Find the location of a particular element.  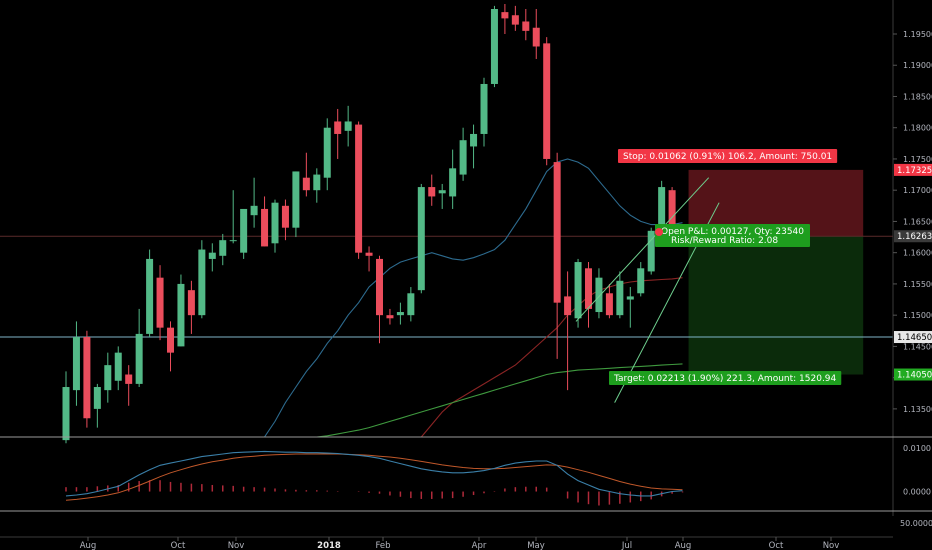

ma-long-line is located at coordinates (494, 400).